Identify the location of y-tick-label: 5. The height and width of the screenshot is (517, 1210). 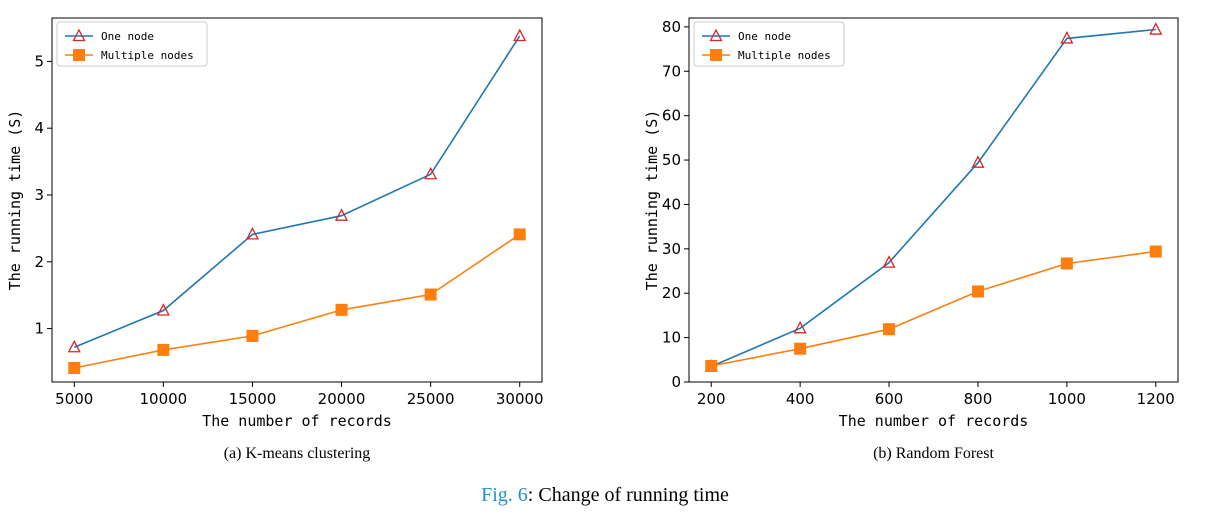
(39, 61).